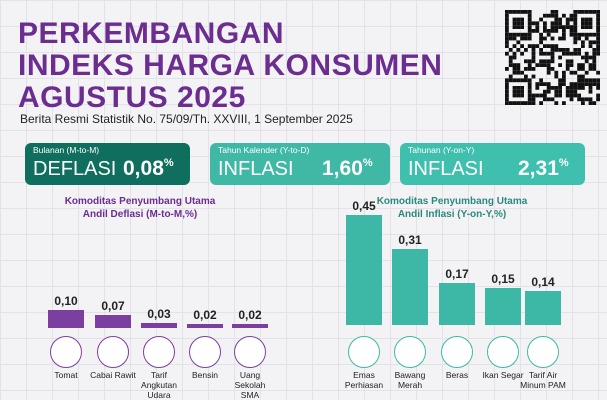  I want to click on card-kind: INFLASI, so click(446, 169).